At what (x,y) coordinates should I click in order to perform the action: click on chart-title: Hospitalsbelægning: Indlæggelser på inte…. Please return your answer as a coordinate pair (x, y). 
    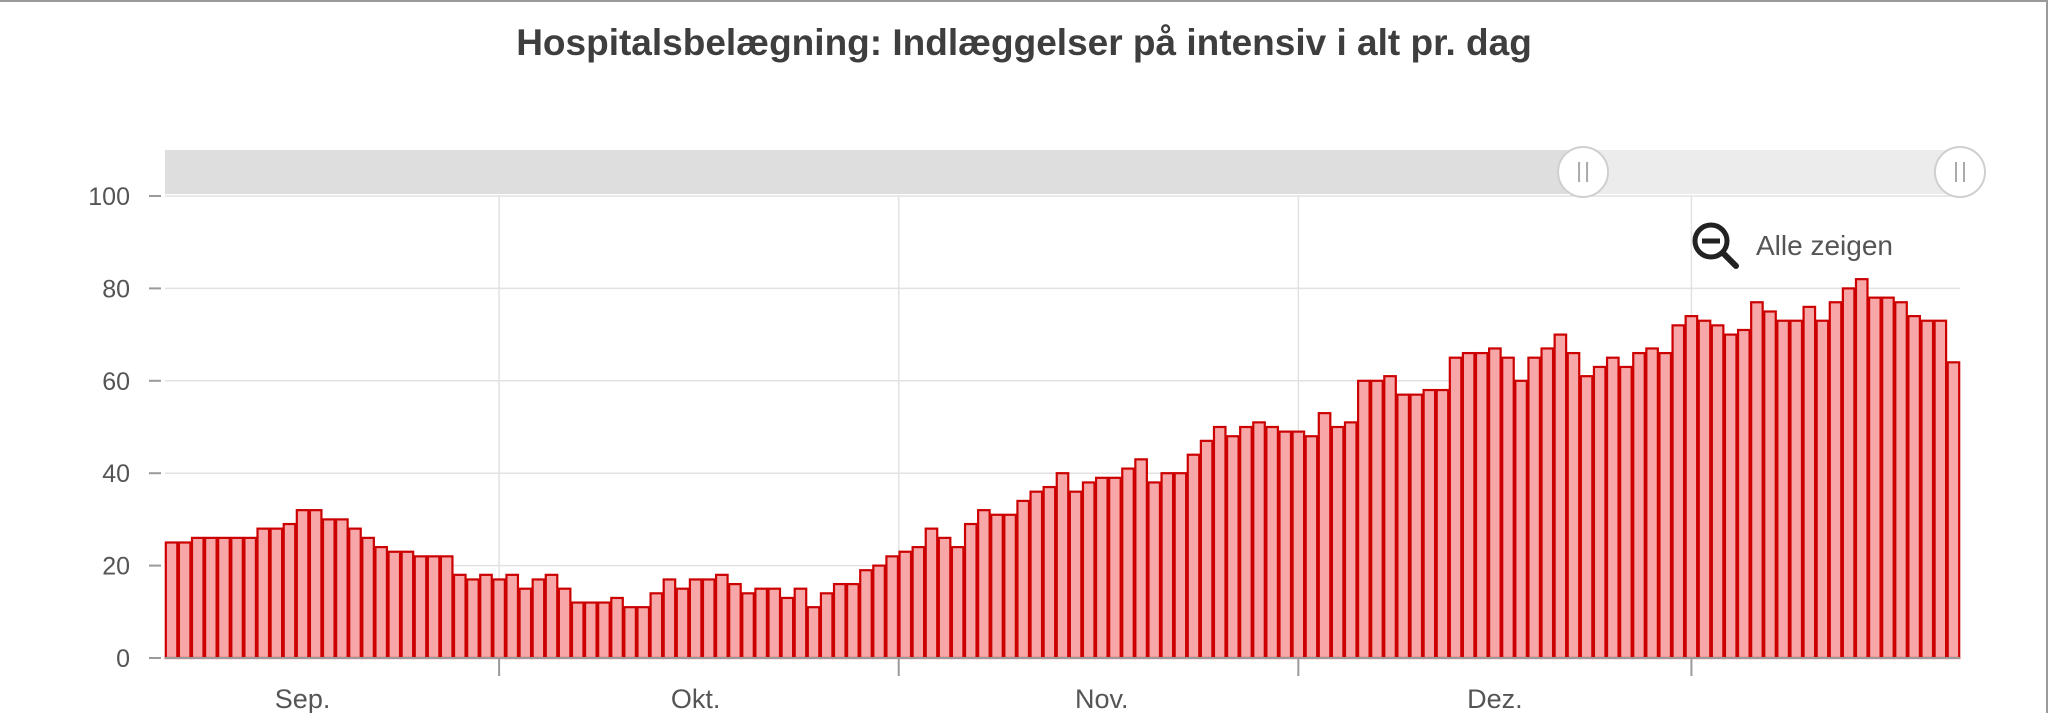
    Looking at the image, I should click on (1024, 42).